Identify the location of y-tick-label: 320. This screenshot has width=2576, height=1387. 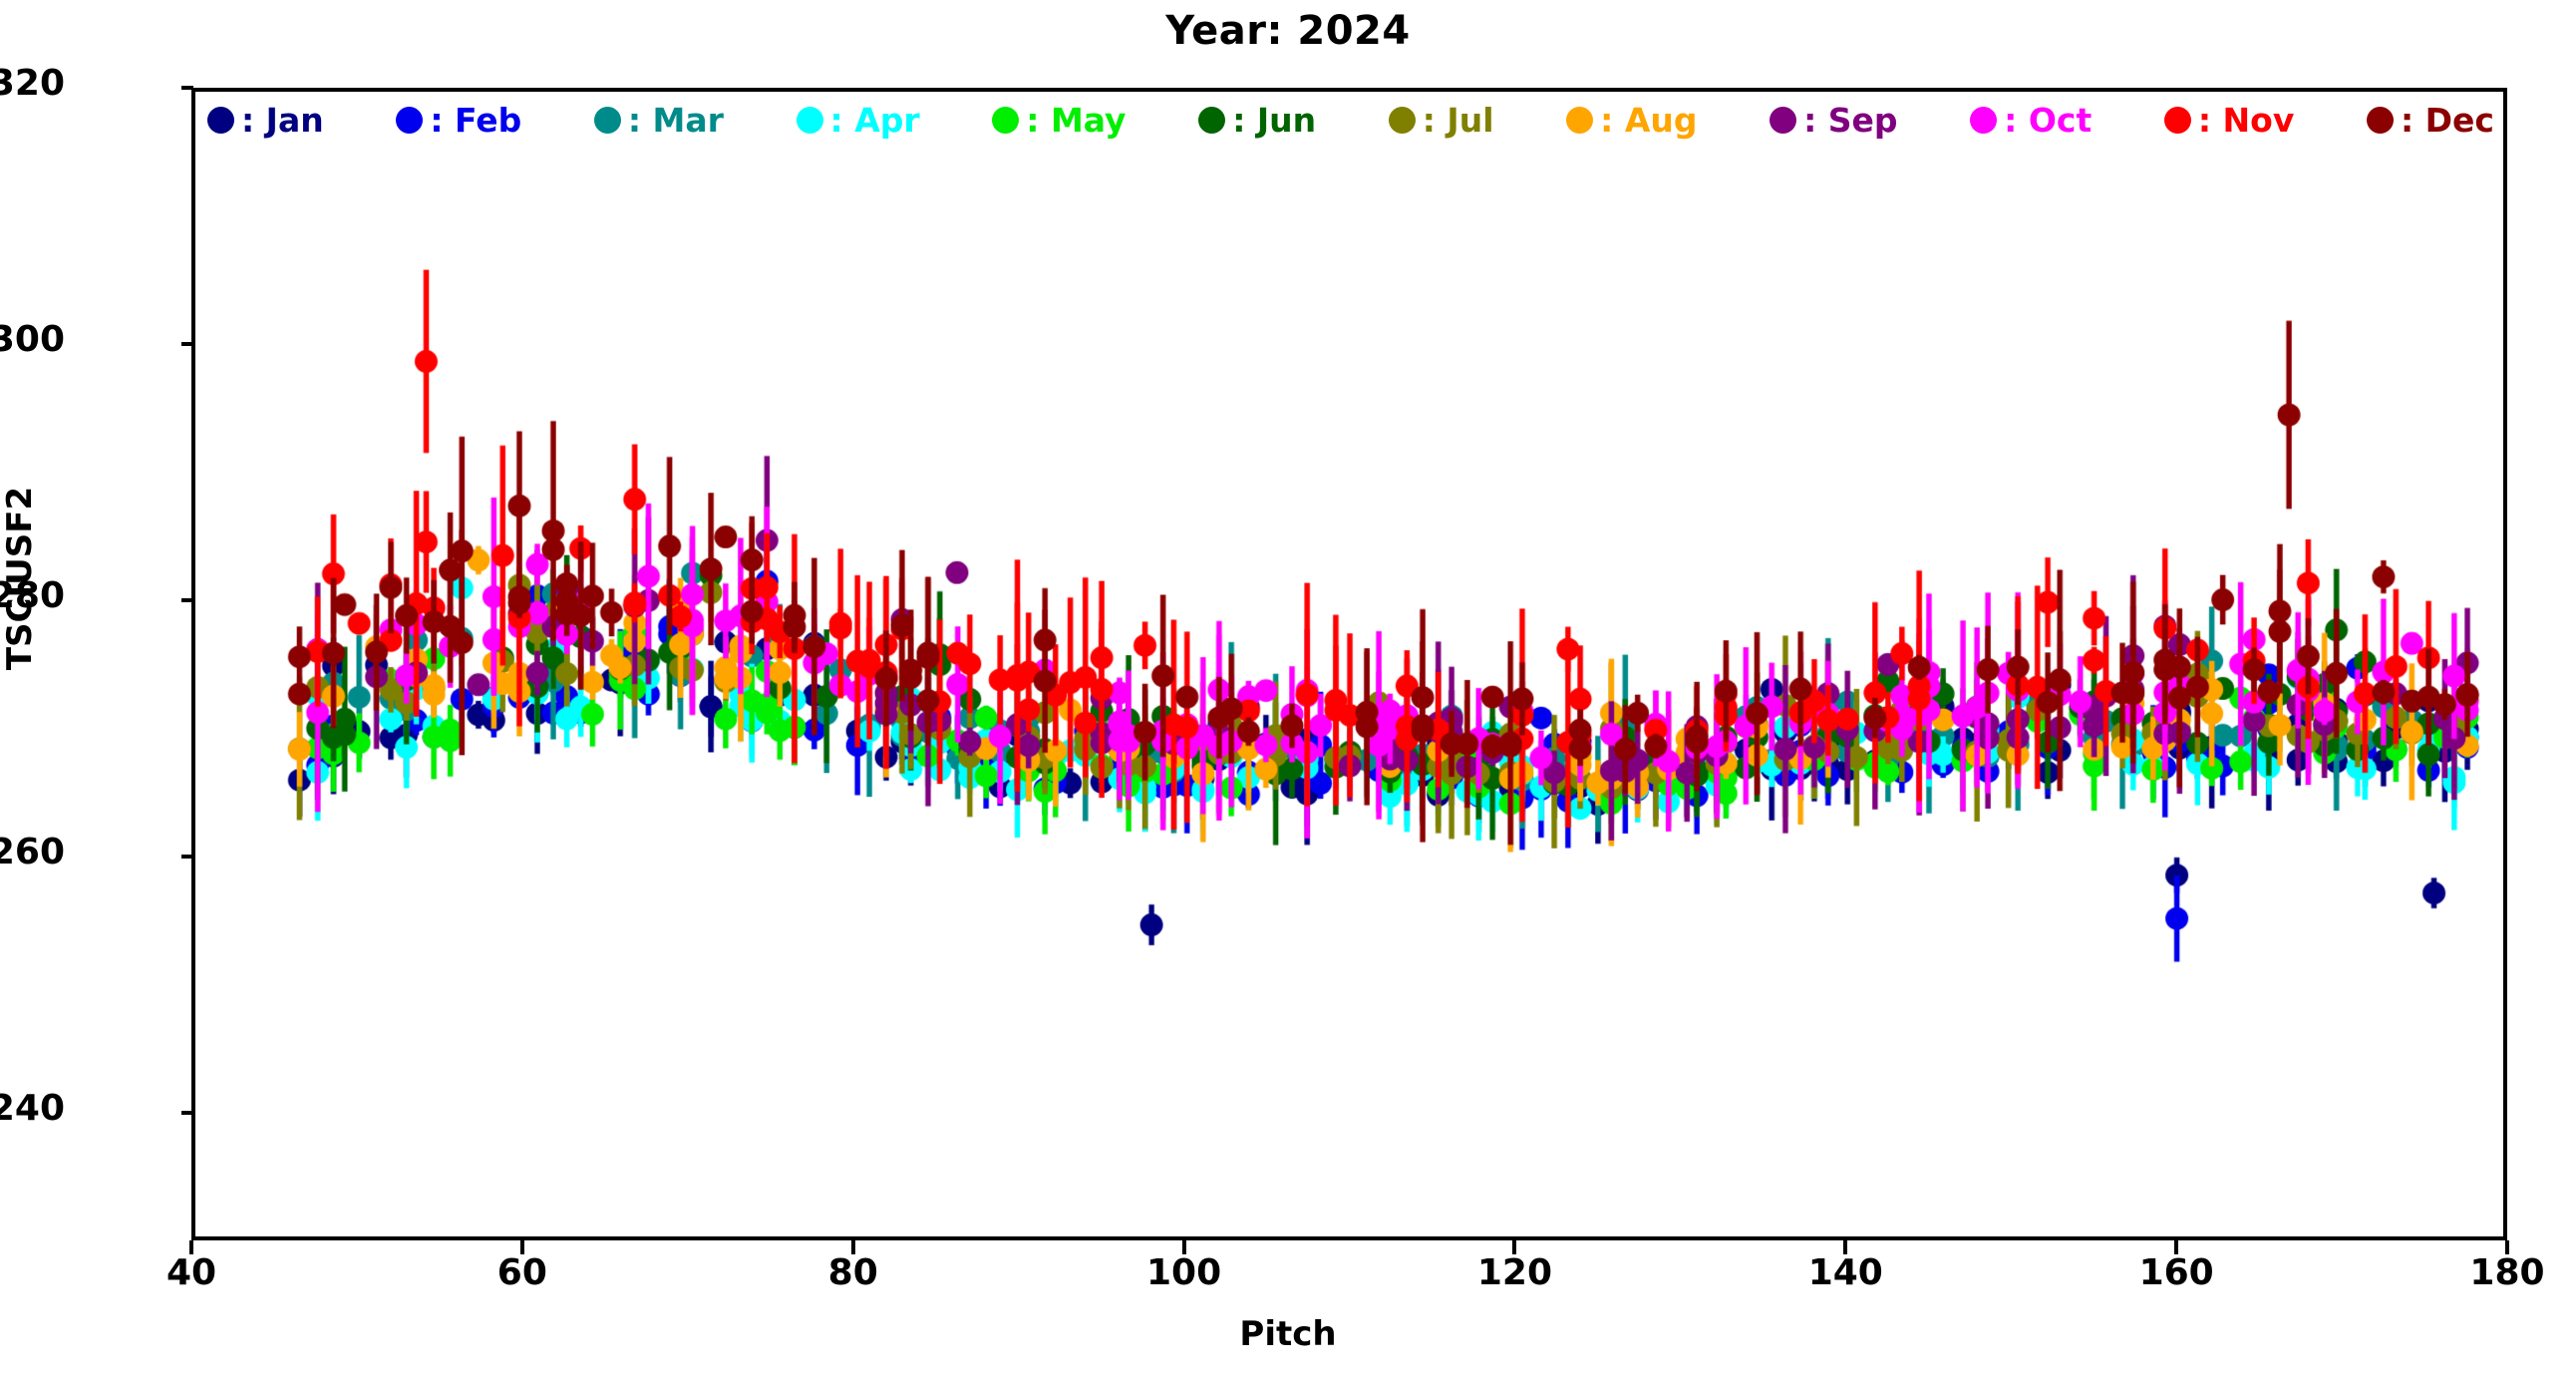
(32, 84).